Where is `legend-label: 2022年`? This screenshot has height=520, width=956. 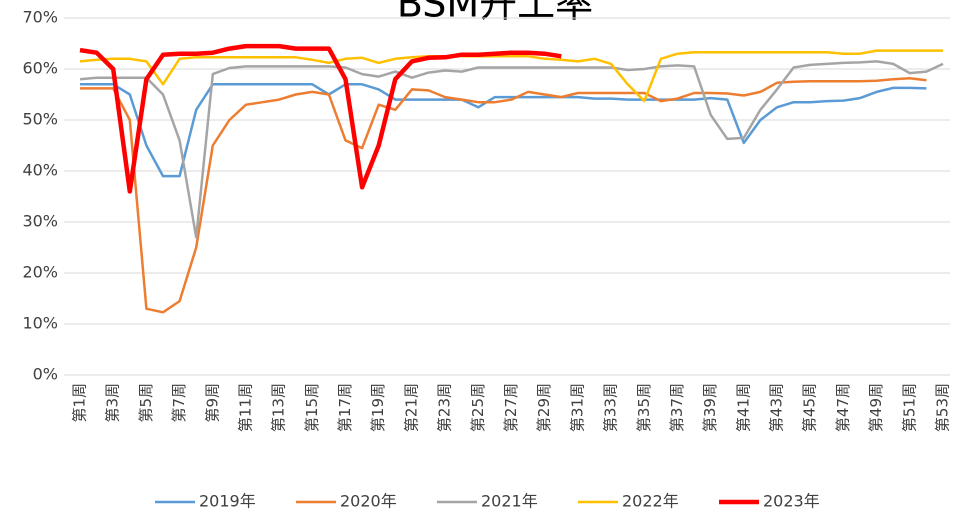 legend-label: 2022年 is located at coordinates (650, 501).